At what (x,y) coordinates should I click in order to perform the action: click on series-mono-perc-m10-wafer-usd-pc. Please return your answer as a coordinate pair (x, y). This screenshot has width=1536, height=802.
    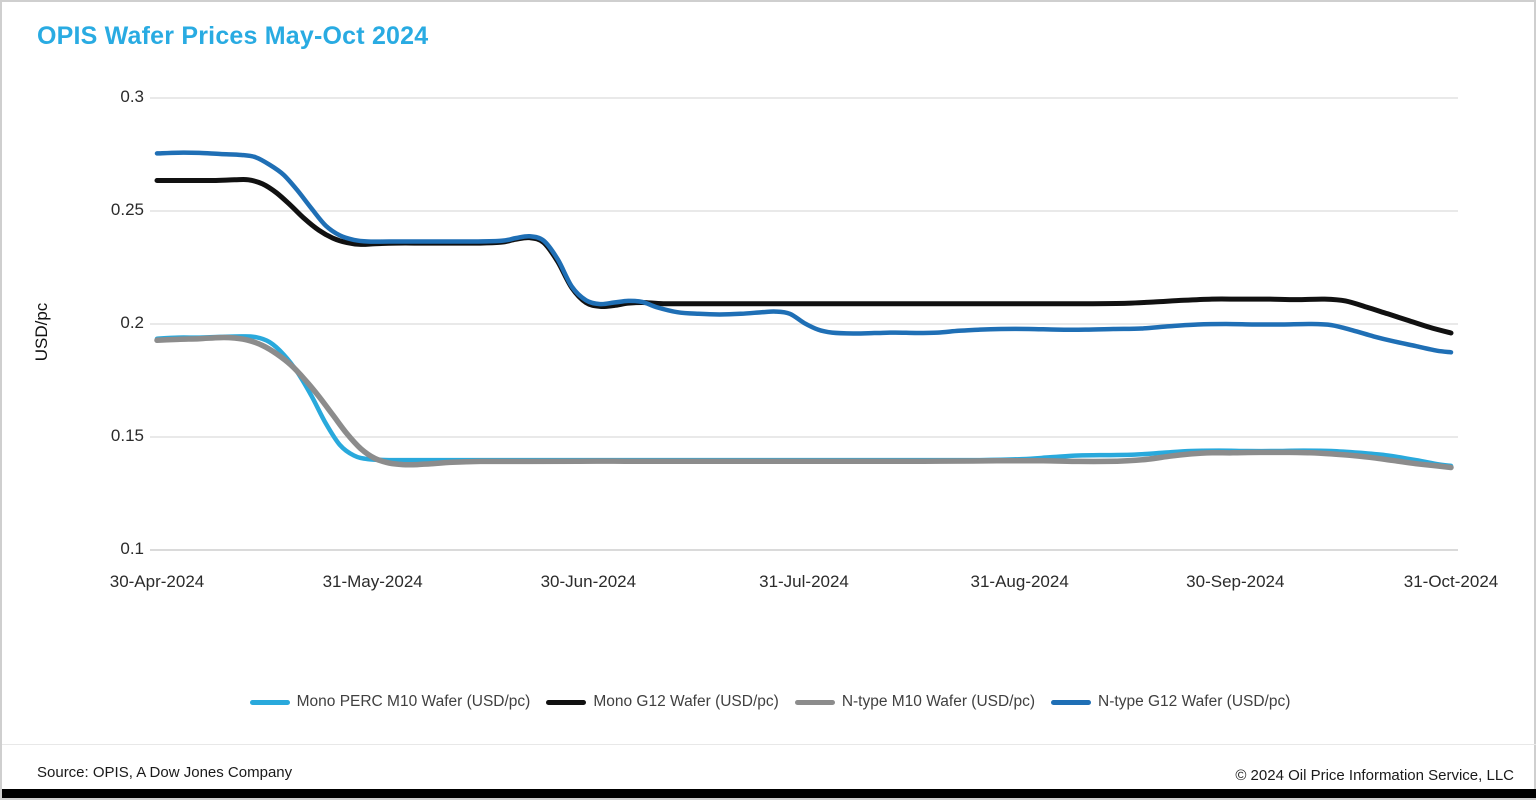
    Looking at the image, I should click on (804, 401).